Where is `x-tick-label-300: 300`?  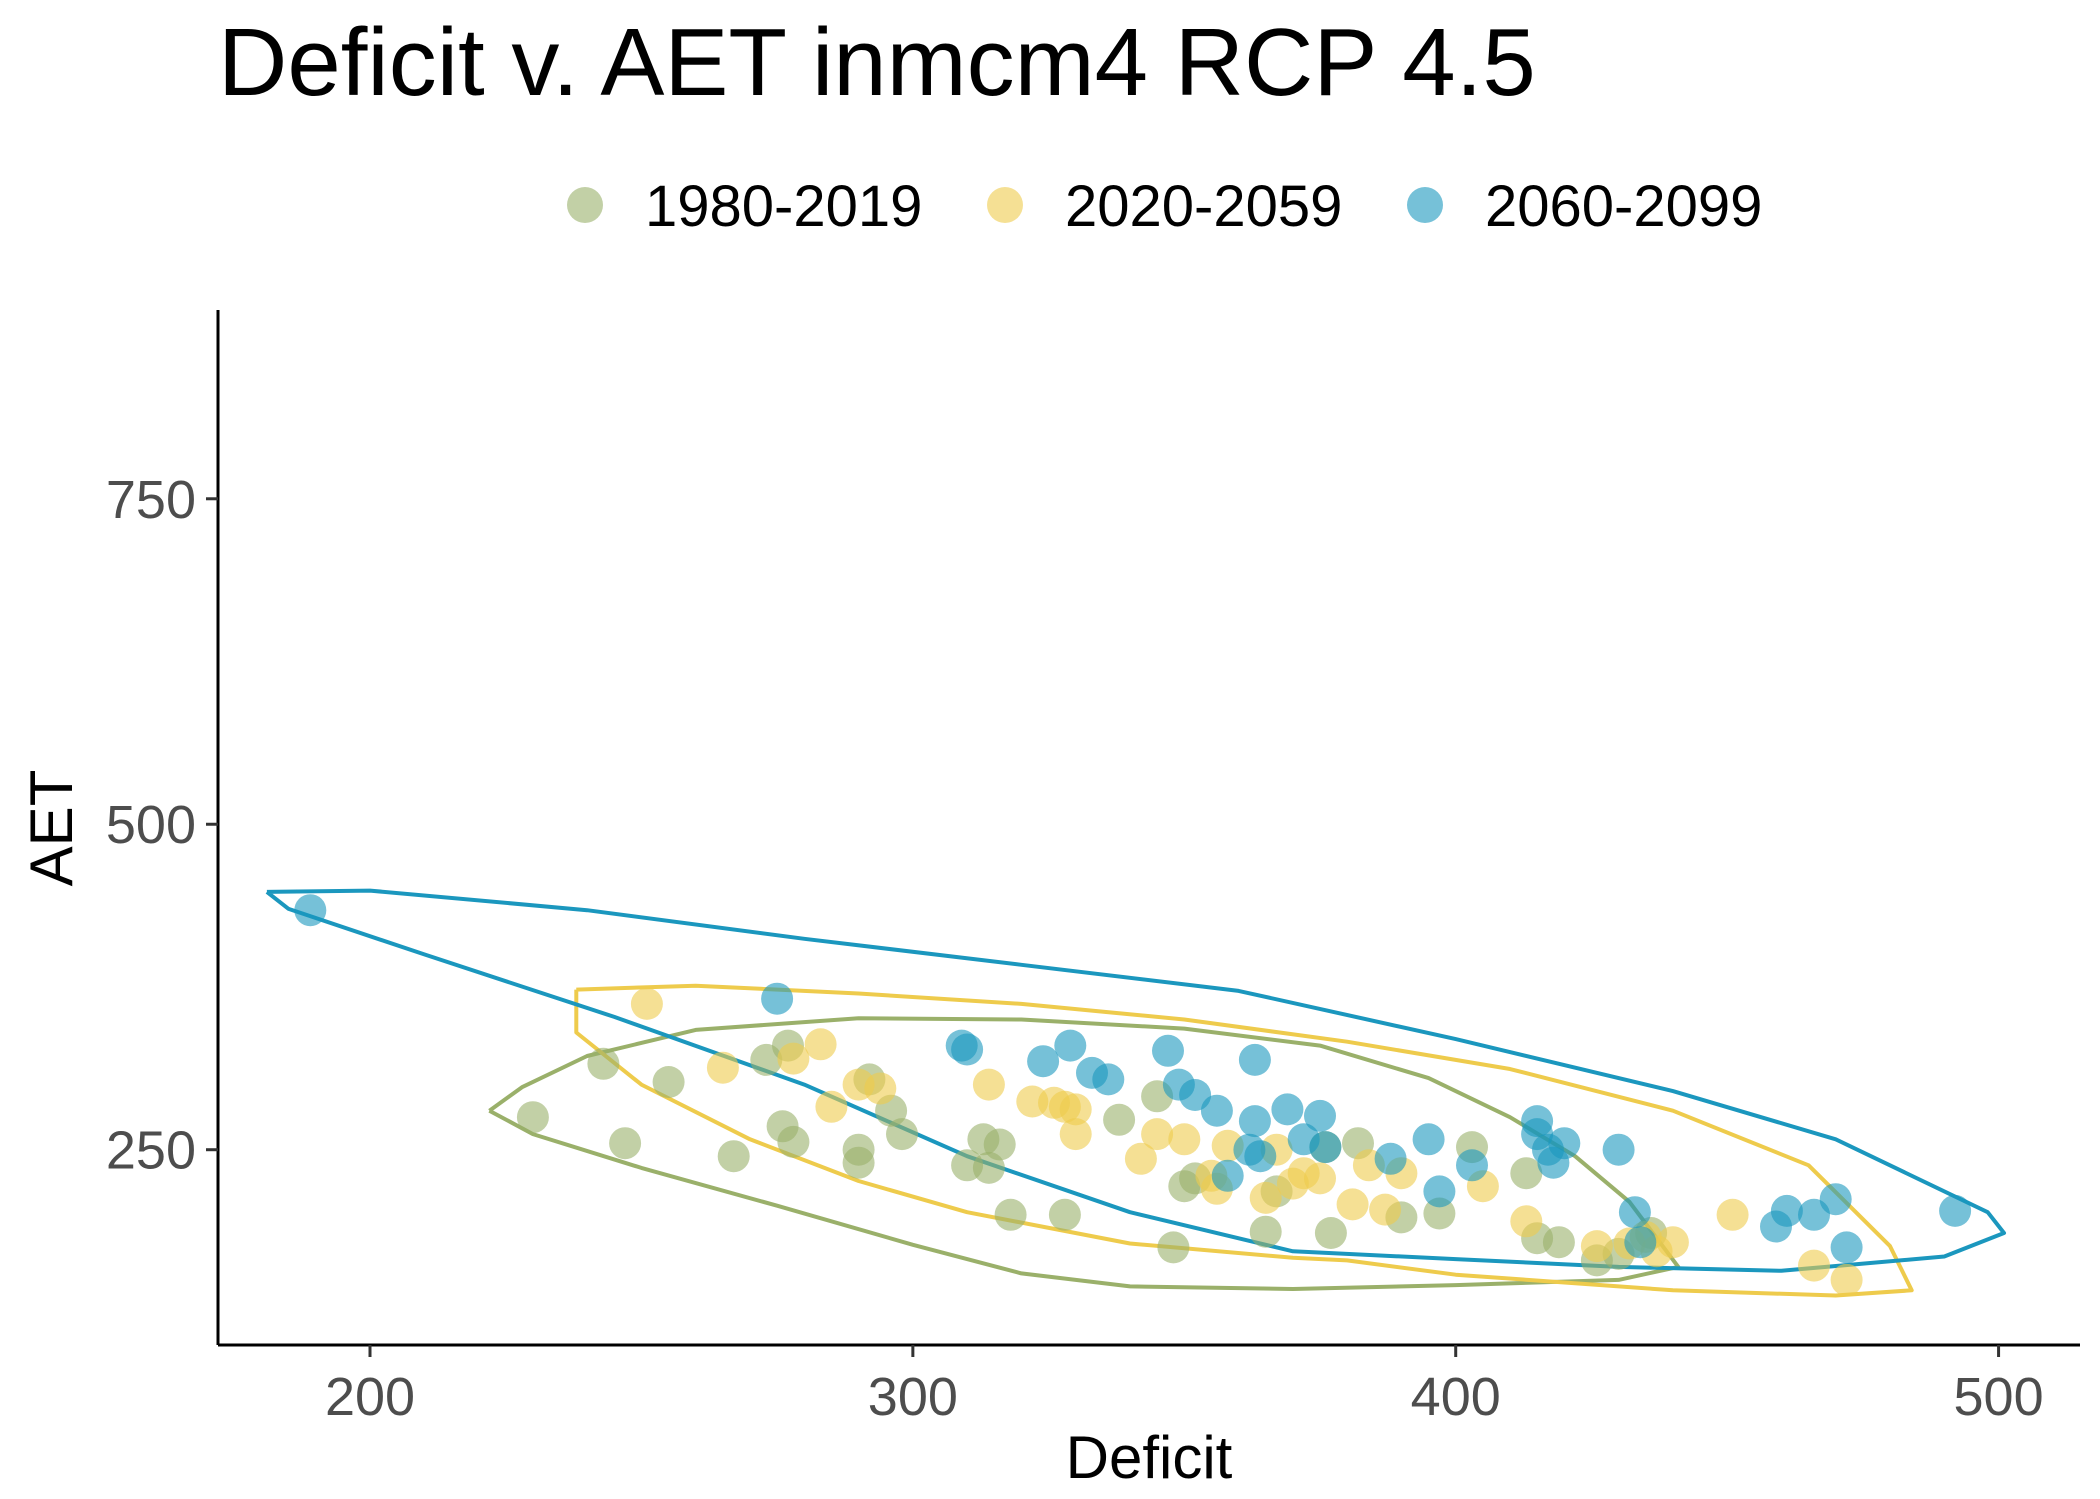
x-tick-label-300: 300 is located at coordinates (913, 1397).